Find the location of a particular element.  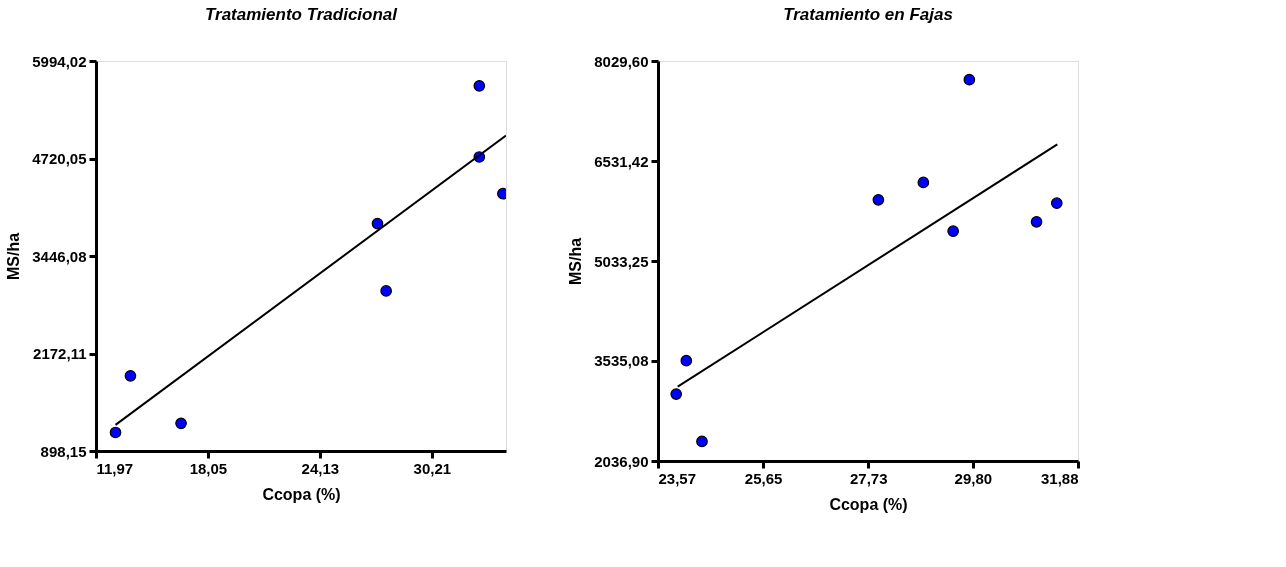

y-tick-label: 5994,02 is located at coordinates (59, 61).